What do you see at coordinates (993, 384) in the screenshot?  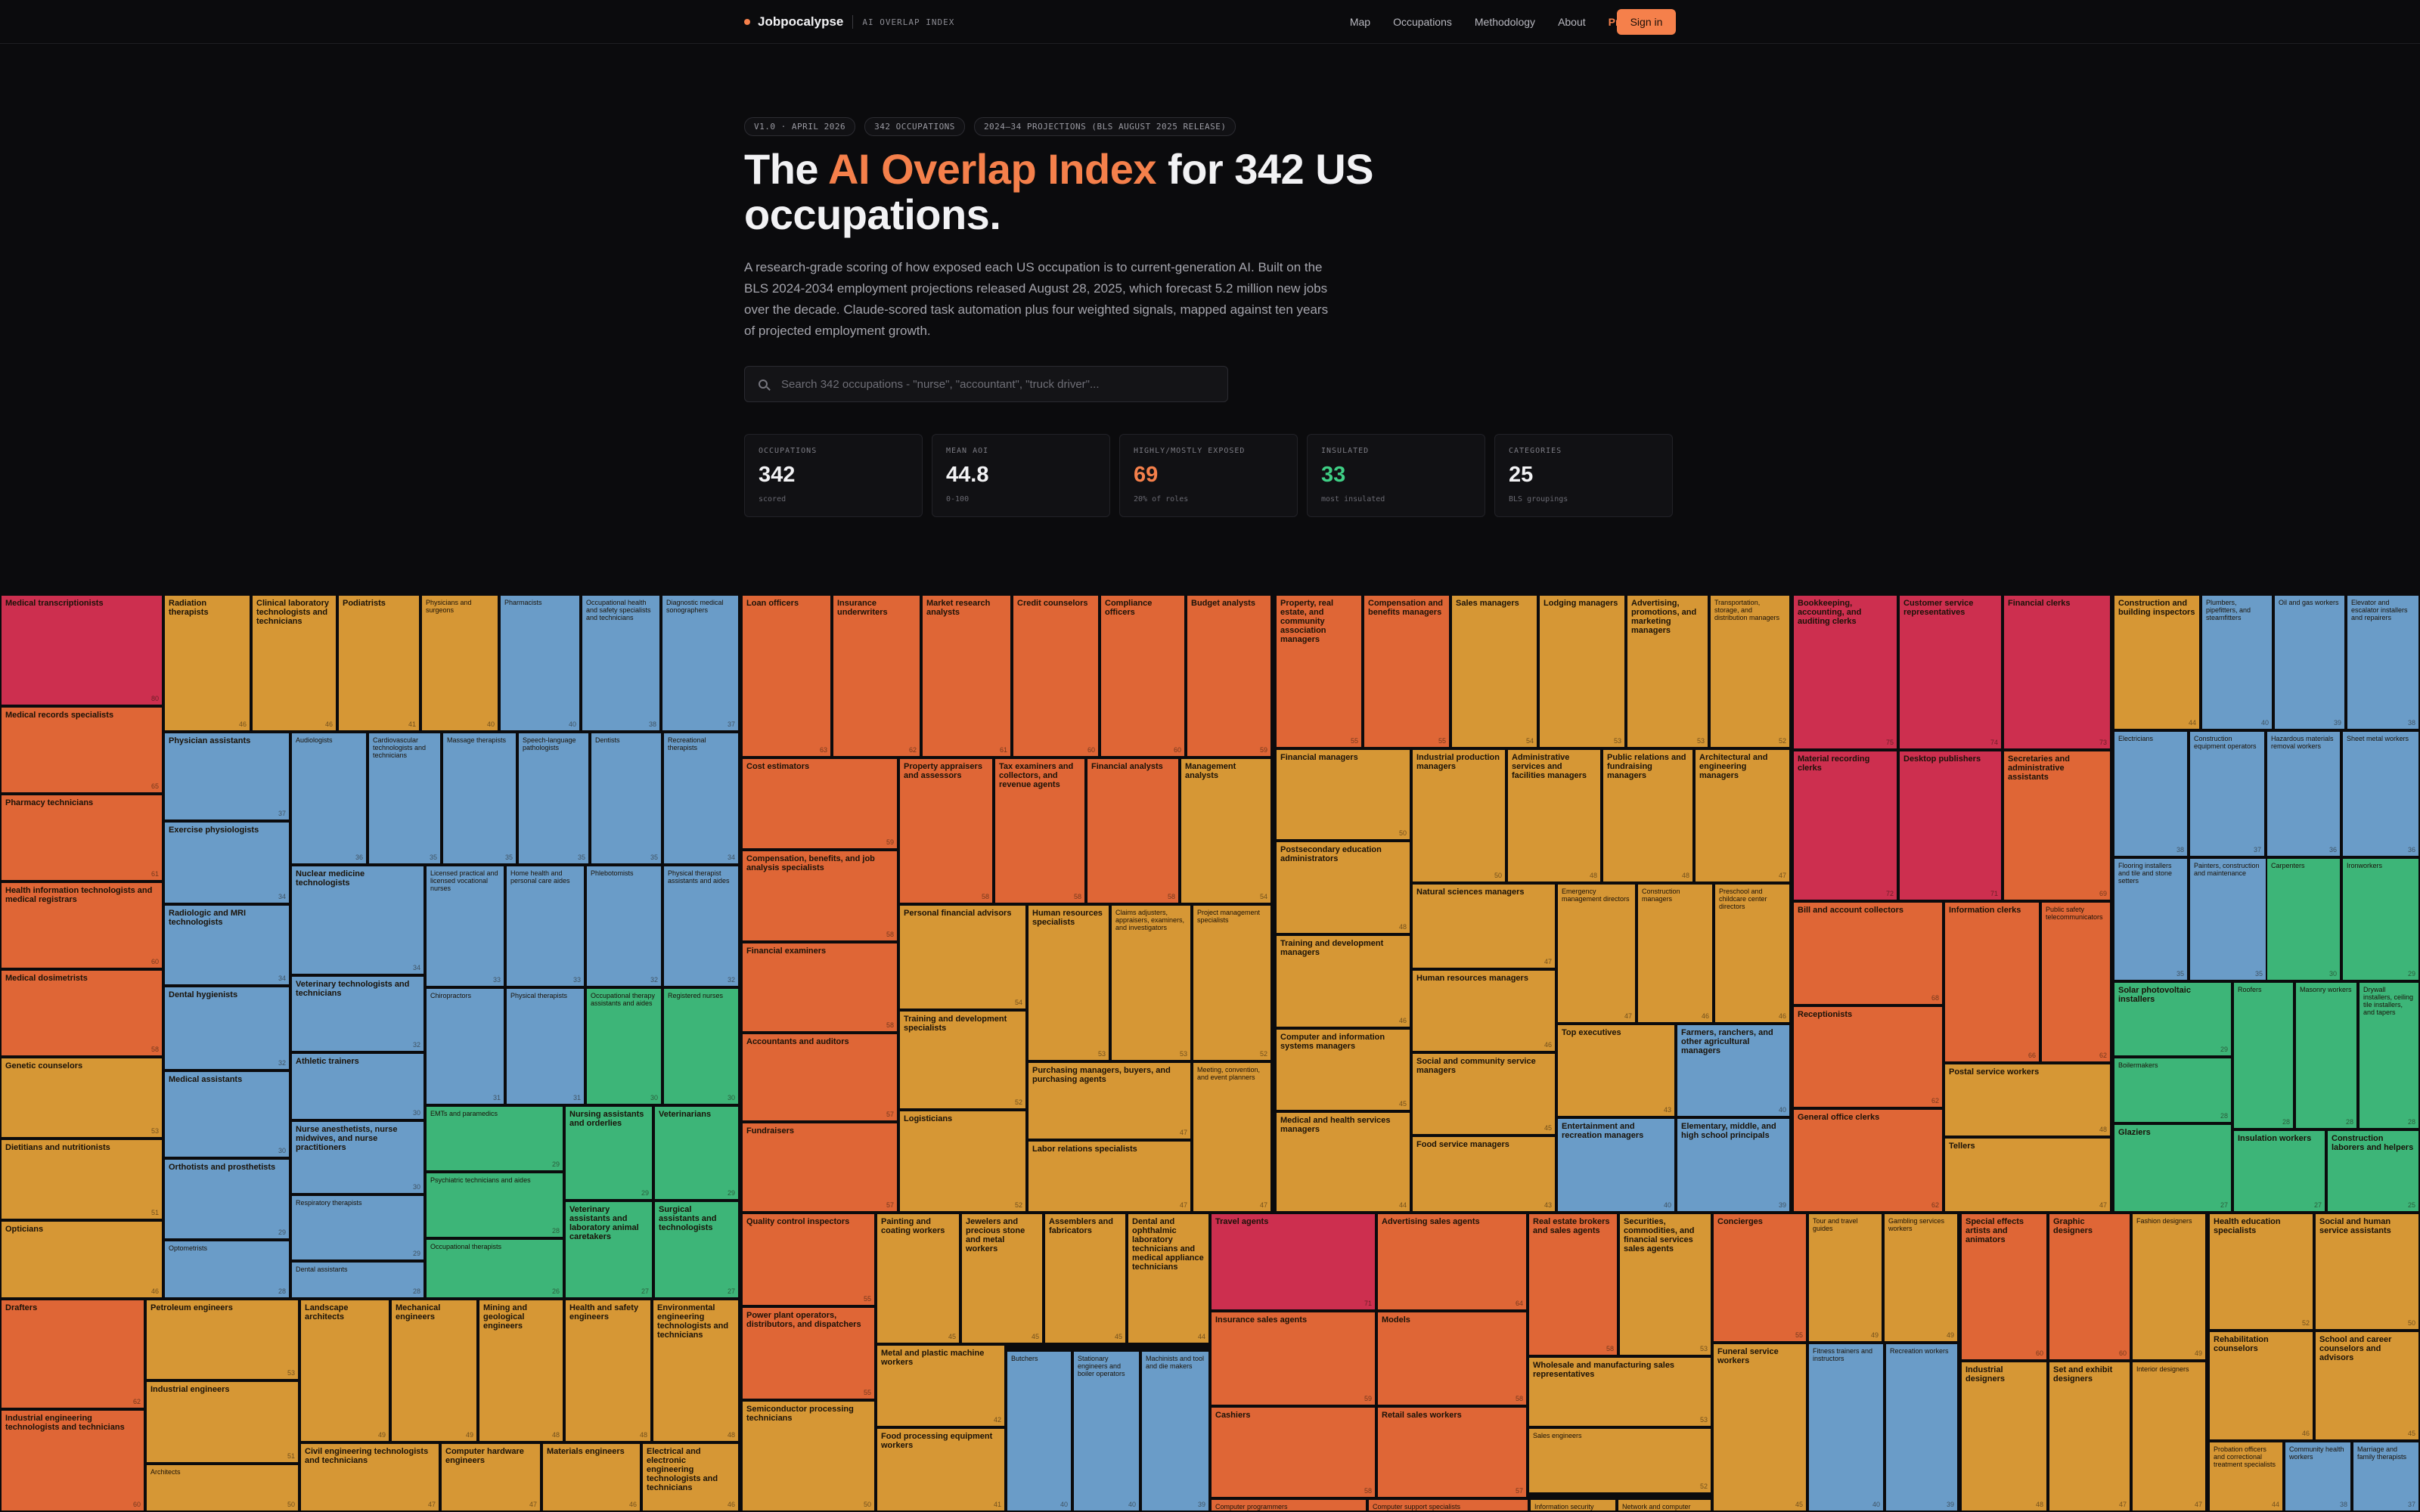 I see `search-input` at bounding box center [993, 384].